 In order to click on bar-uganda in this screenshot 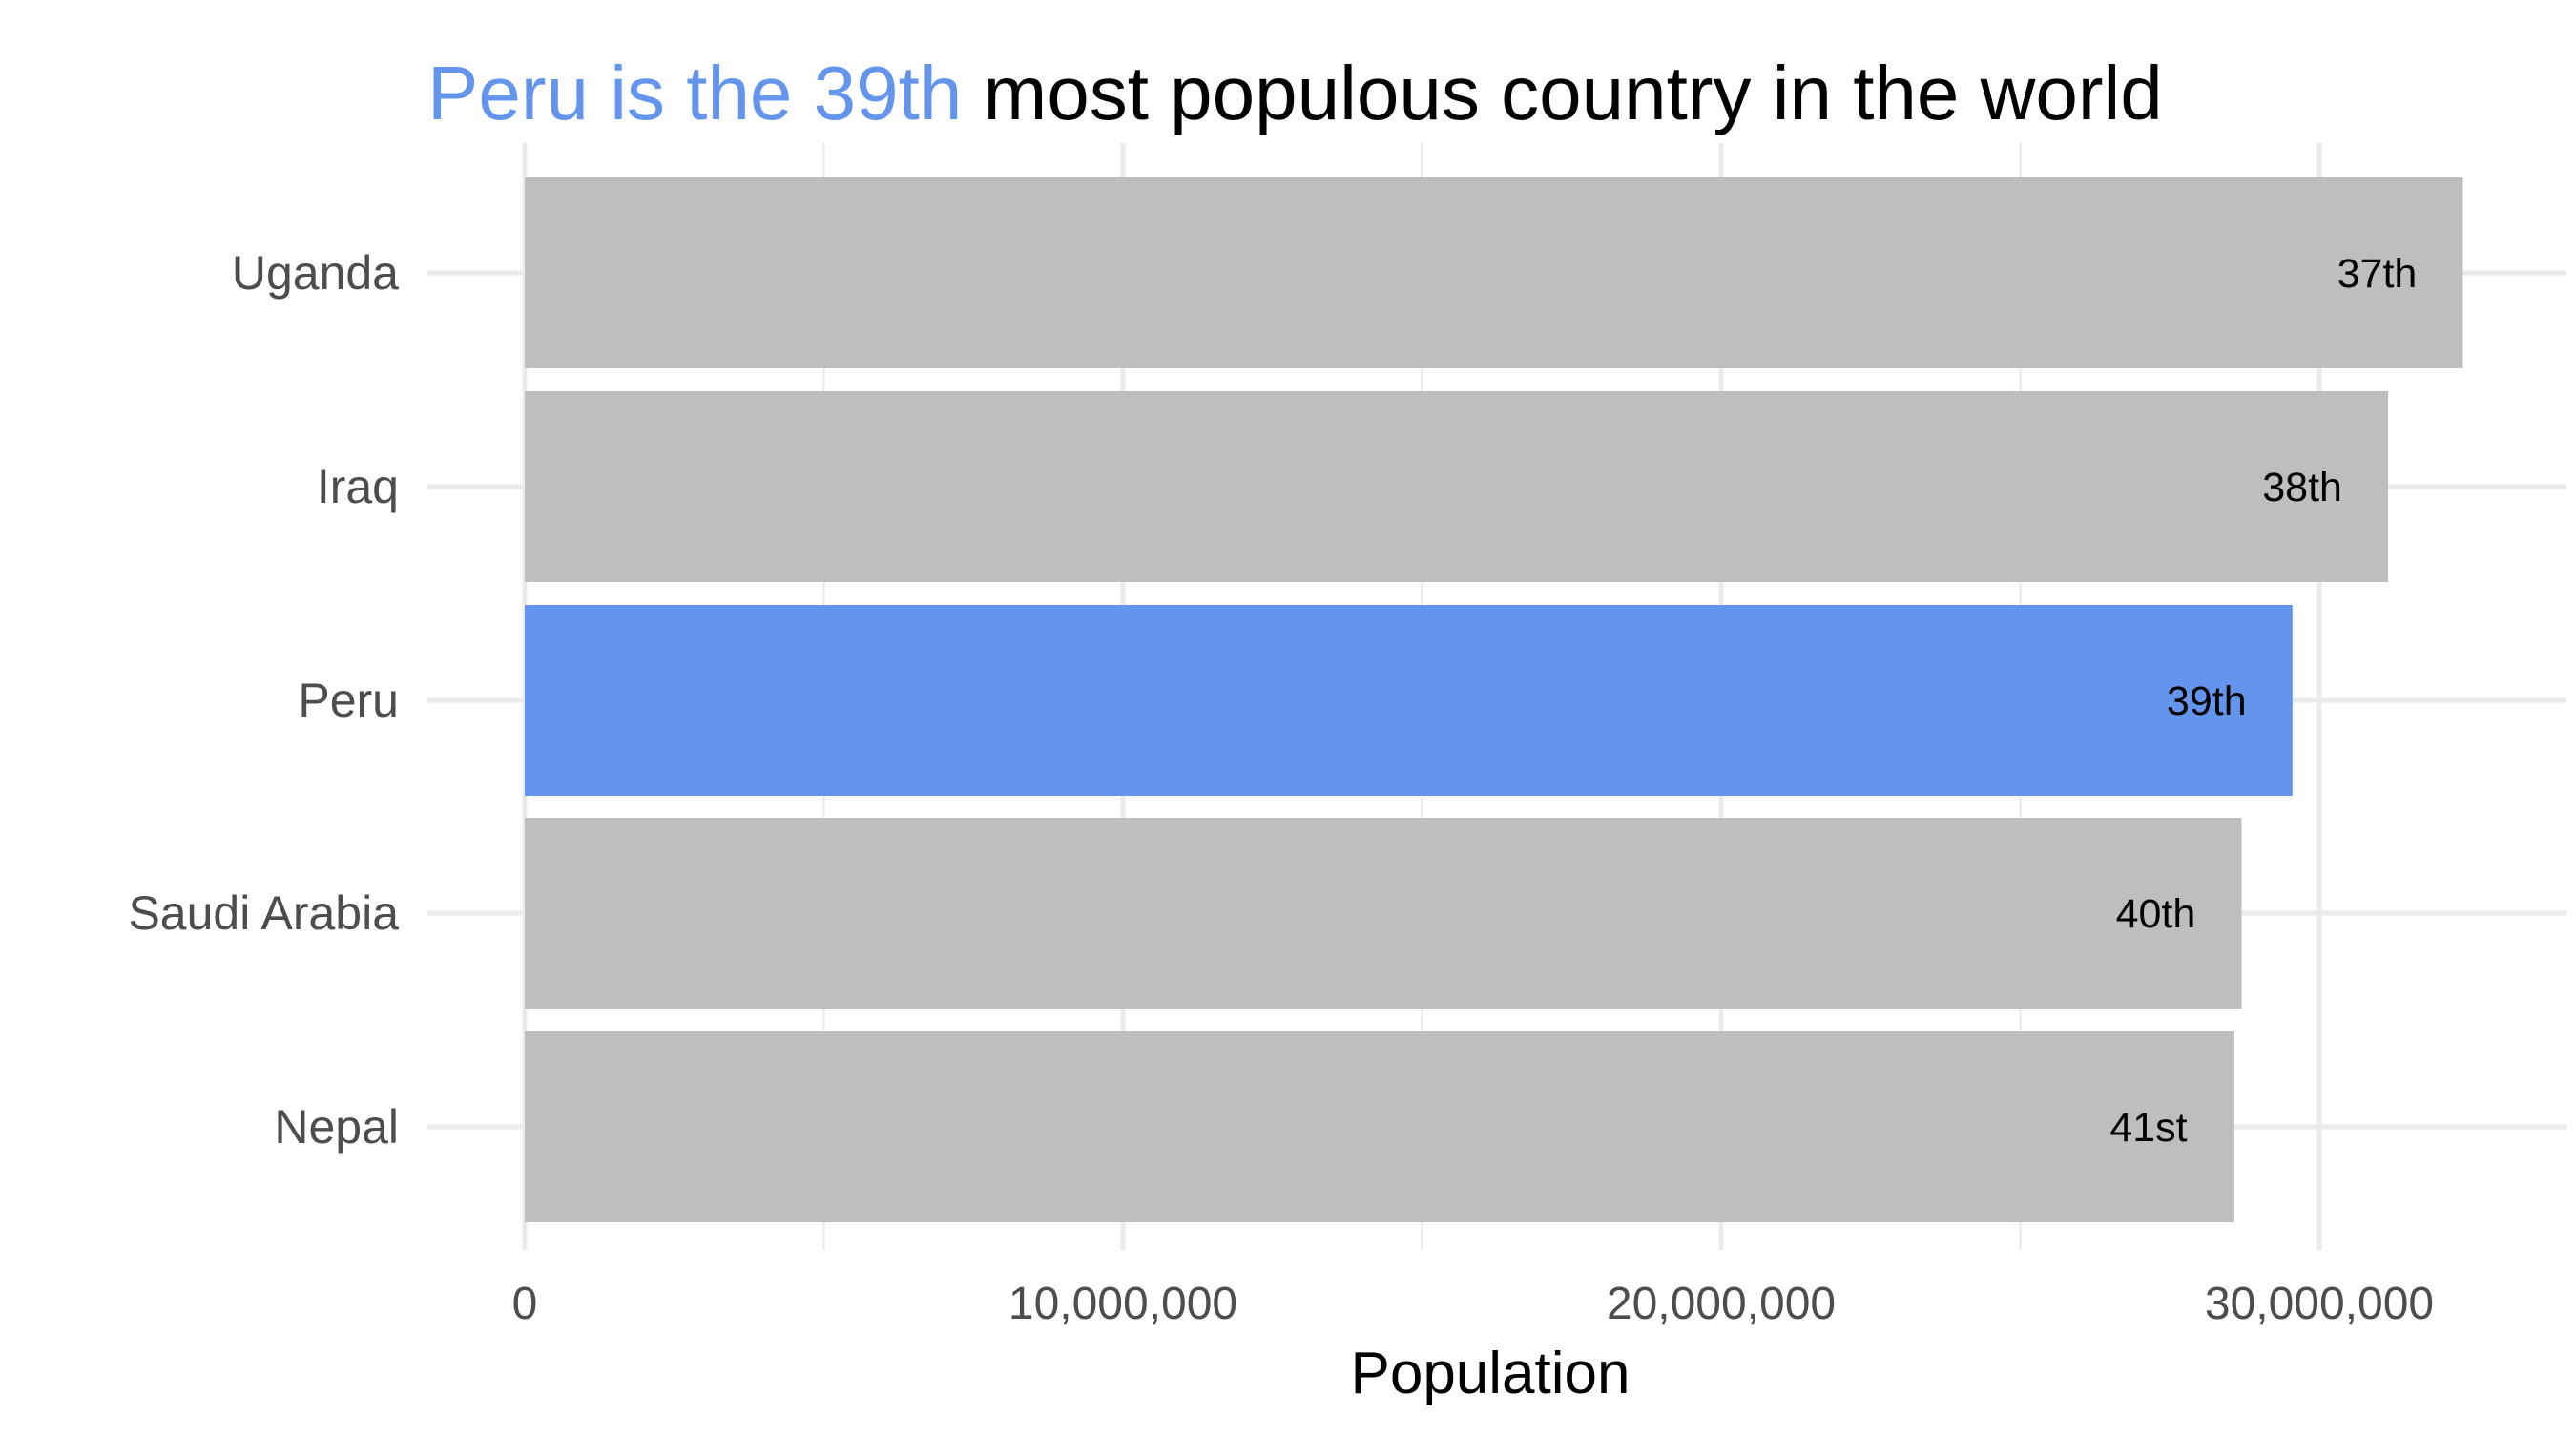, I will do `click(1494, 272)`.